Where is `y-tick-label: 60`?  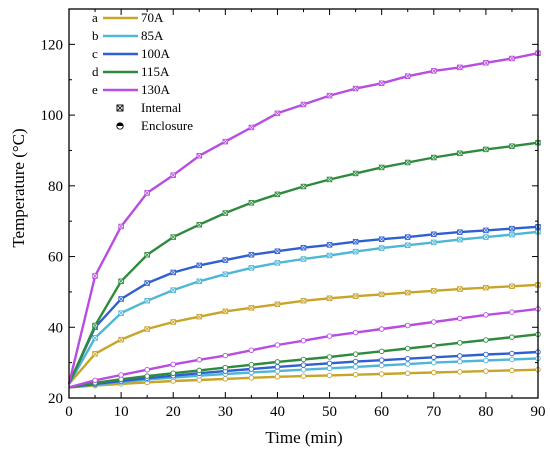
y-tick-label: 60 is located at coordinates (55, 258).